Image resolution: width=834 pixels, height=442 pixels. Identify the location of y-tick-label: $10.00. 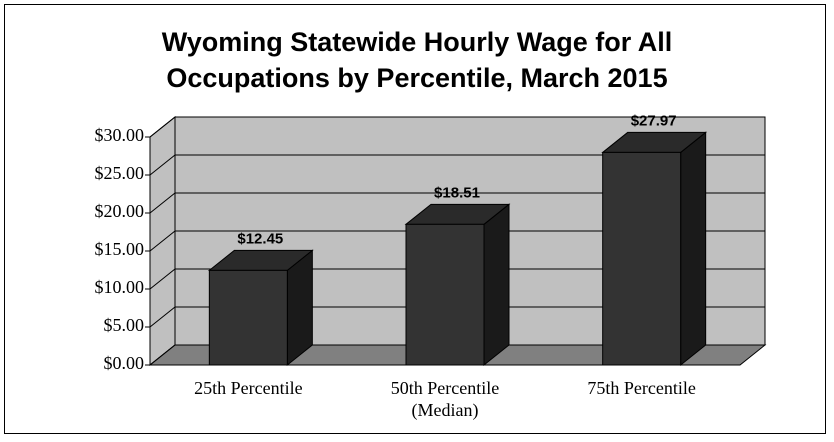
(120, 287).